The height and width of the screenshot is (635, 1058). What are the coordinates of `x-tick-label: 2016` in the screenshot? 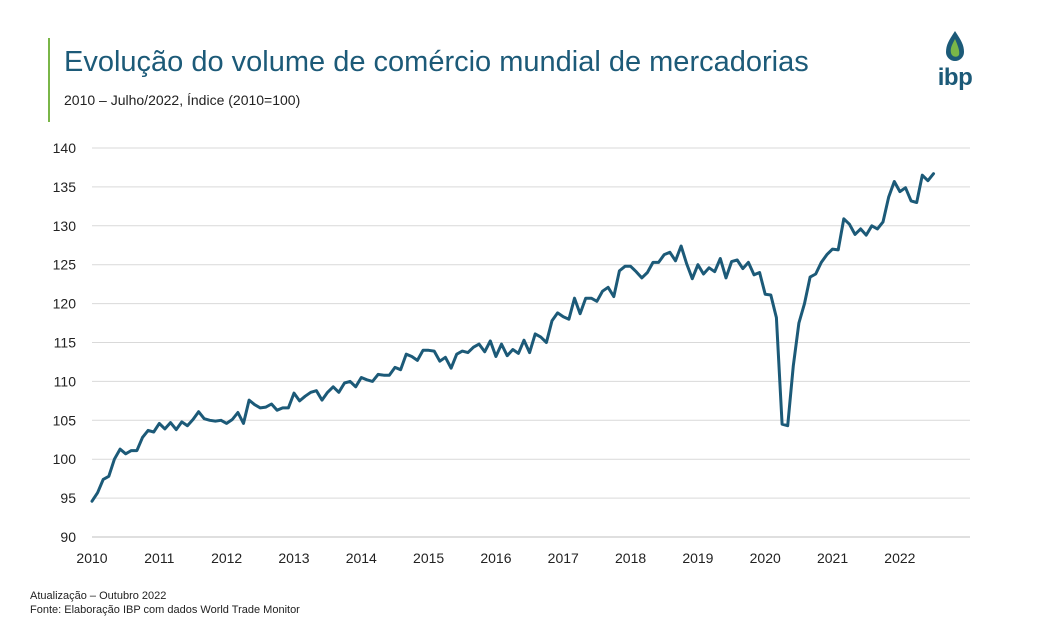 It's located at (495, 558).